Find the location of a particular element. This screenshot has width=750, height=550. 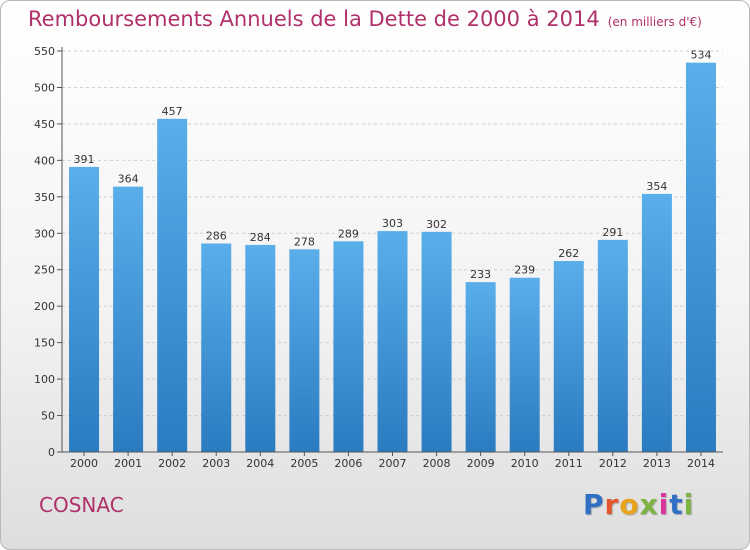

data-label: 534 is located at coordinates (700, 55).